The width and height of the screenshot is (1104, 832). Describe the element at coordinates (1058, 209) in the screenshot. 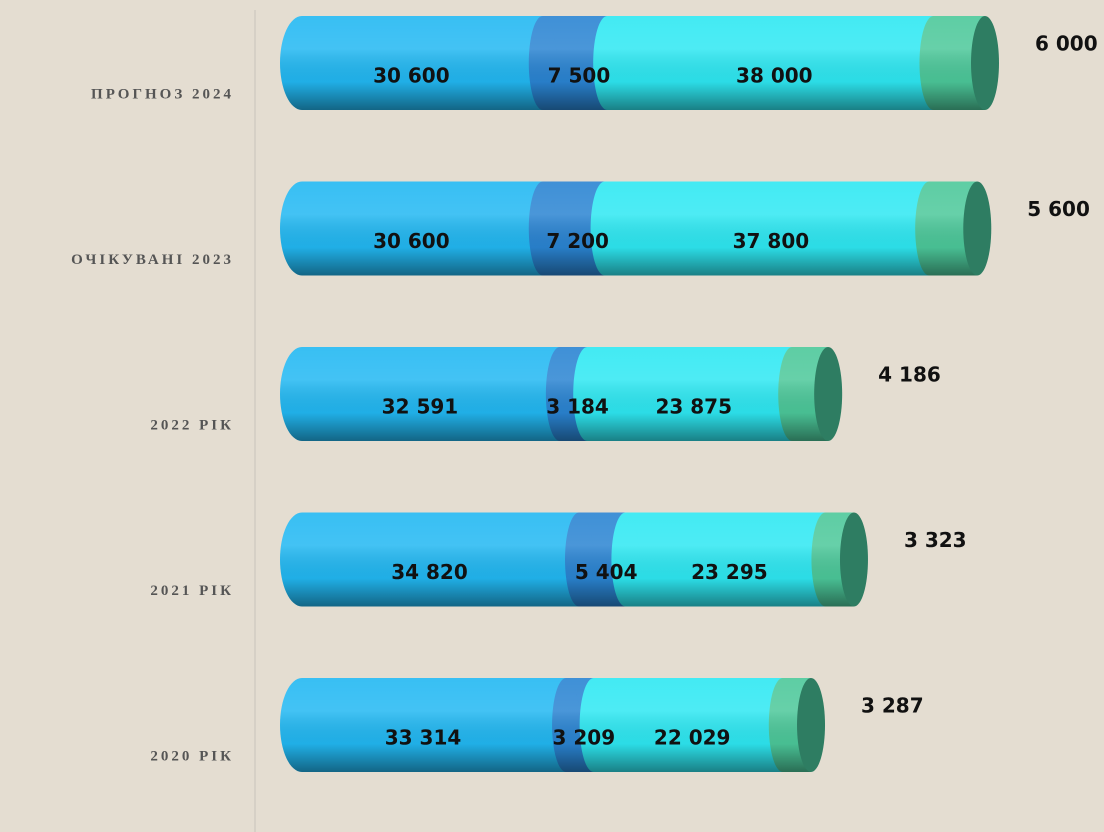

I see `value-label: 5 600` at that location.